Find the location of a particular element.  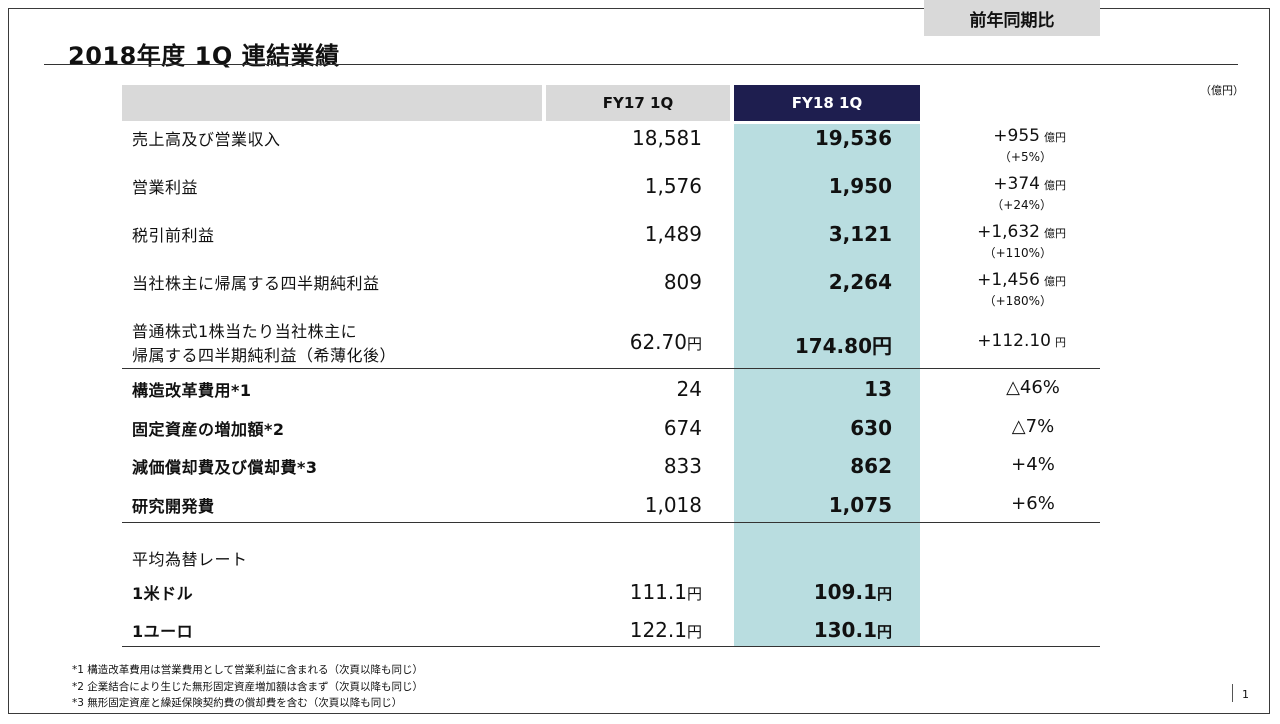

yoy-change: △7% is located at coordinates (1033, 426).